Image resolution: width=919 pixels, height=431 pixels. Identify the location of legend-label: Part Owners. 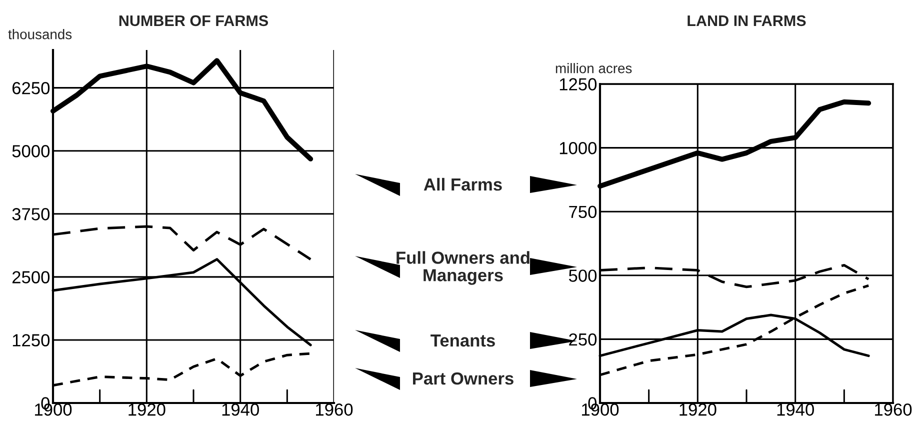
(463, 378).